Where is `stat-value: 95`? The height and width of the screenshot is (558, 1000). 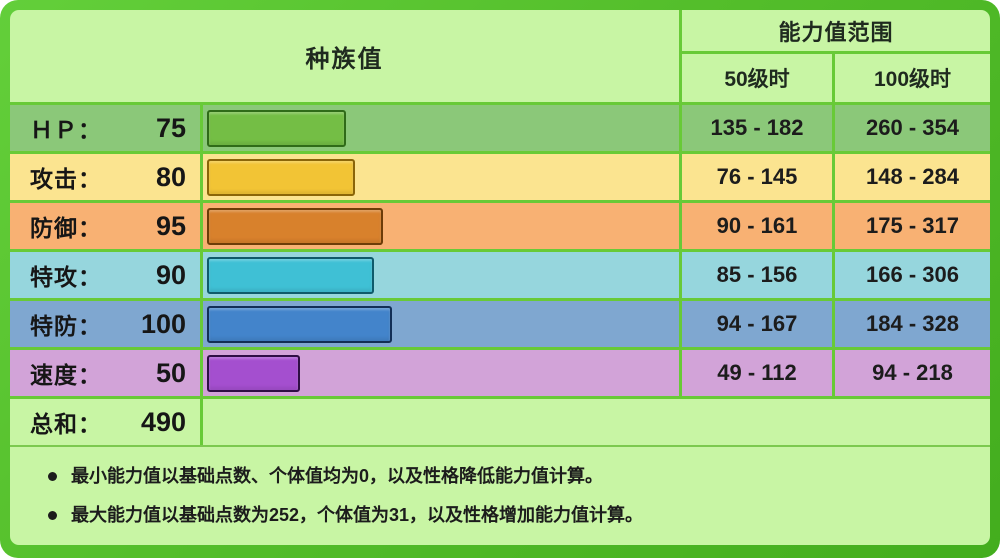 stat-value: 95 is located at coordinates (170, 225).